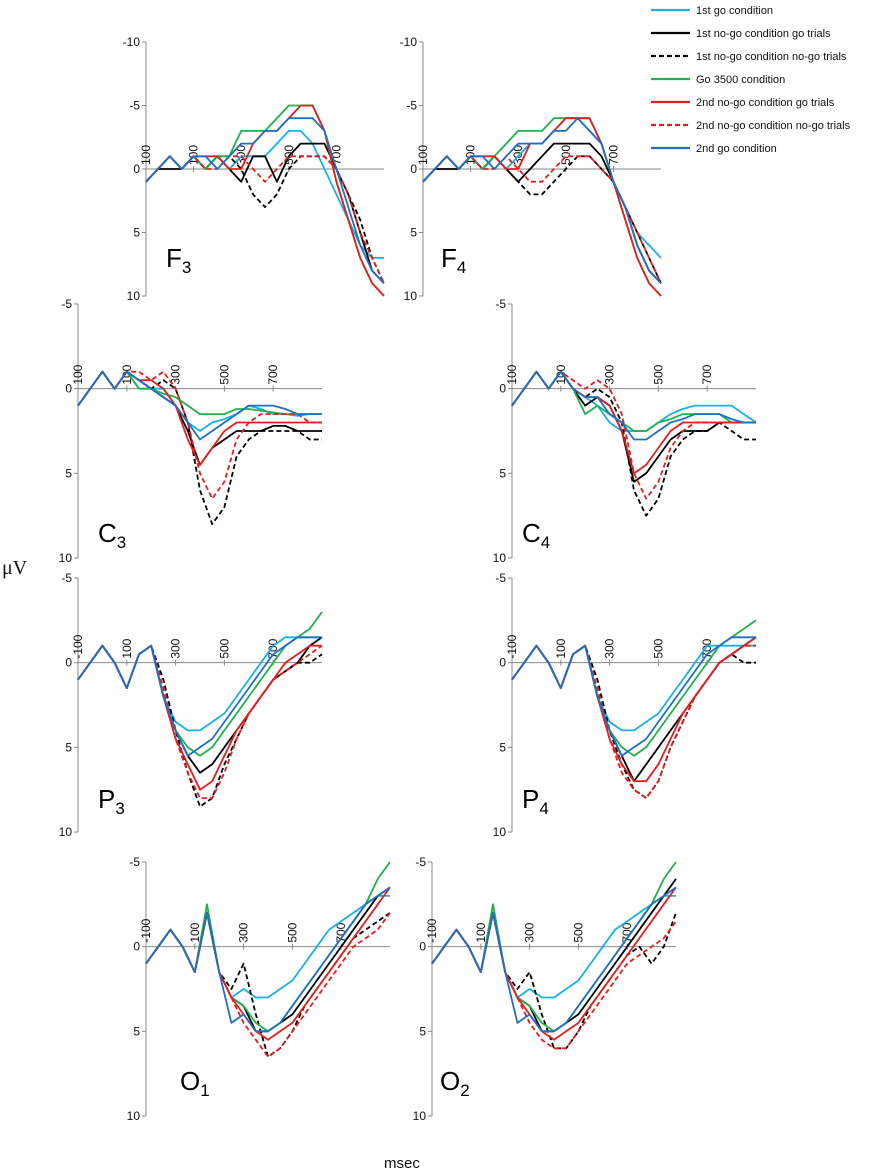  I want to click on legend-item: 2nd no-go condition go trials, so click(743, 103).